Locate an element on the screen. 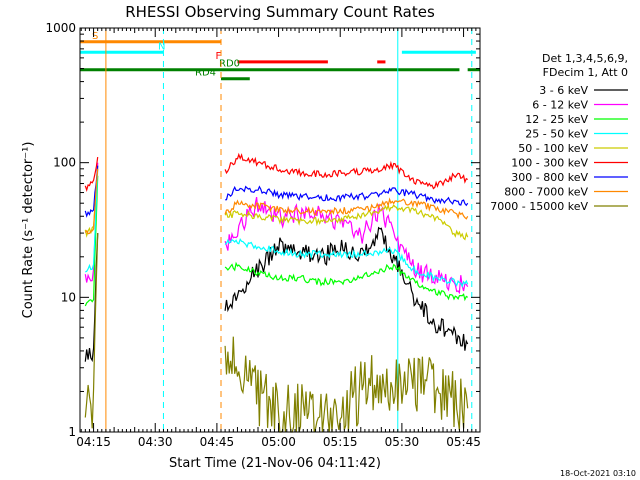 The width and height of the screenshot is (640, 480). legend-label-1: 6 - 12 keV is located at coordinates (560, 105).